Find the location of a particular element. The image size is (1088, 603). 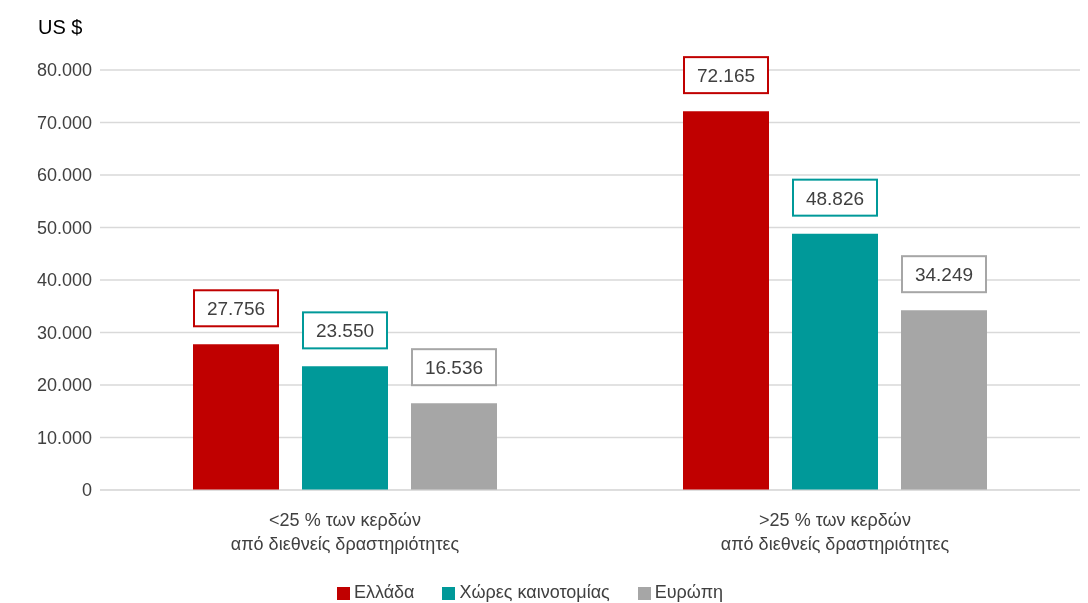

data-label: 34.249 is located at coordinates (944, 275).